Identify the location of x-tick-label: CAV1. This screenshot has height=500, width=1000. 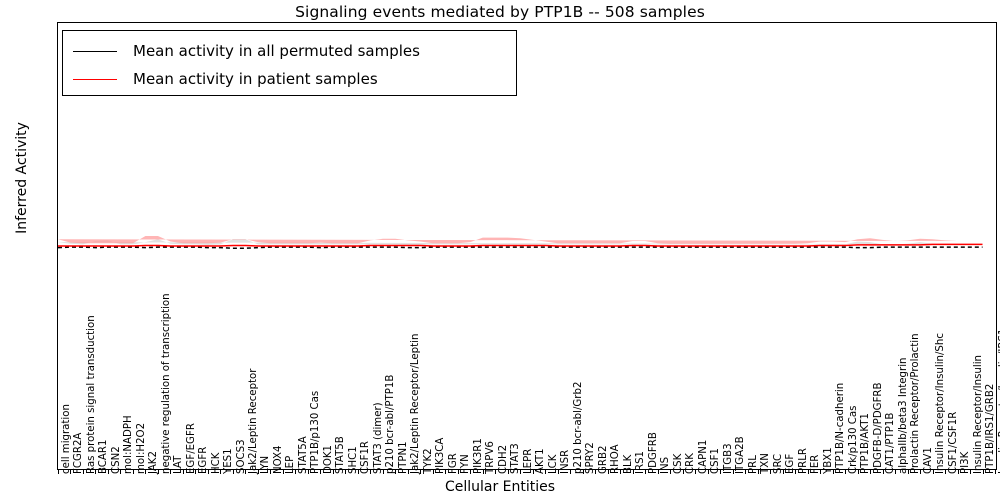
(928, 460).